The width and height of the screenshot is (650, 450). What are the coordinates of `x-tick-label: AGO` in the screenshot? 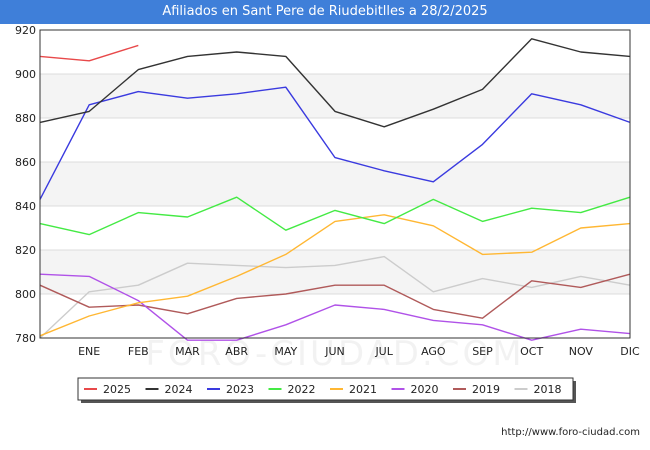 It's located at (433, 351).